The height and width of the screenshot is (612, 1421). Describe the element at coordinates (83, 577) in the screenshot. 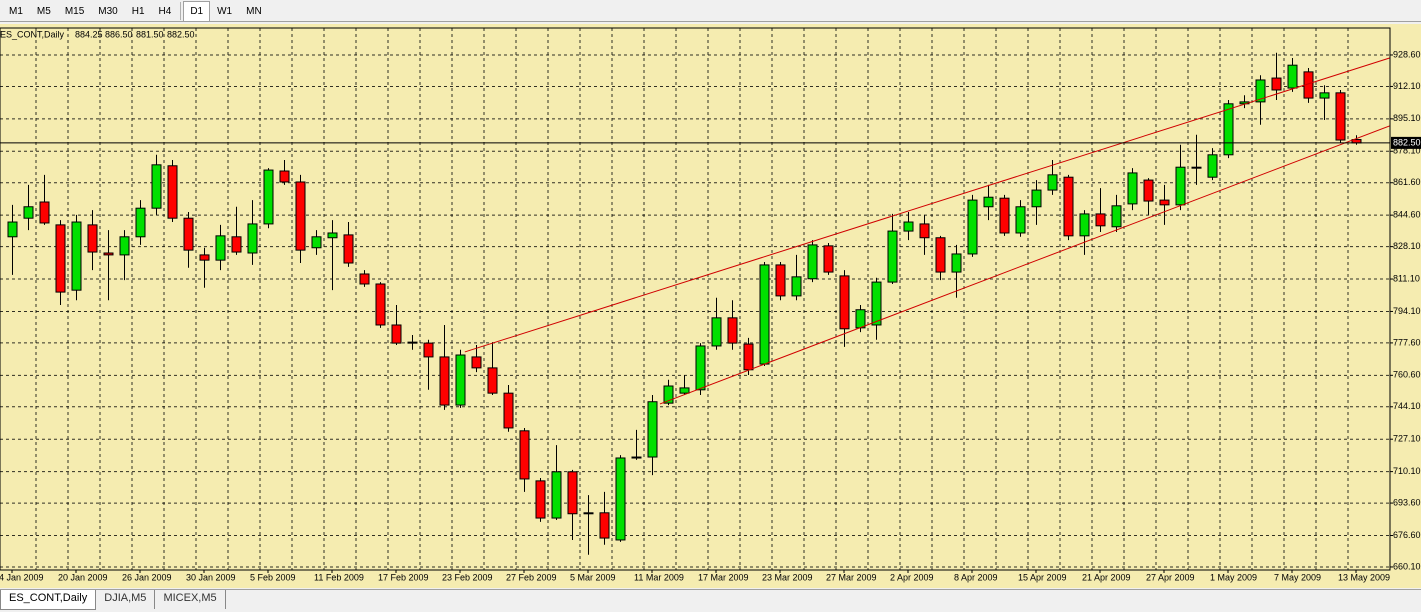

I see `x-tick-label: 20 Jan 2009` at that location.